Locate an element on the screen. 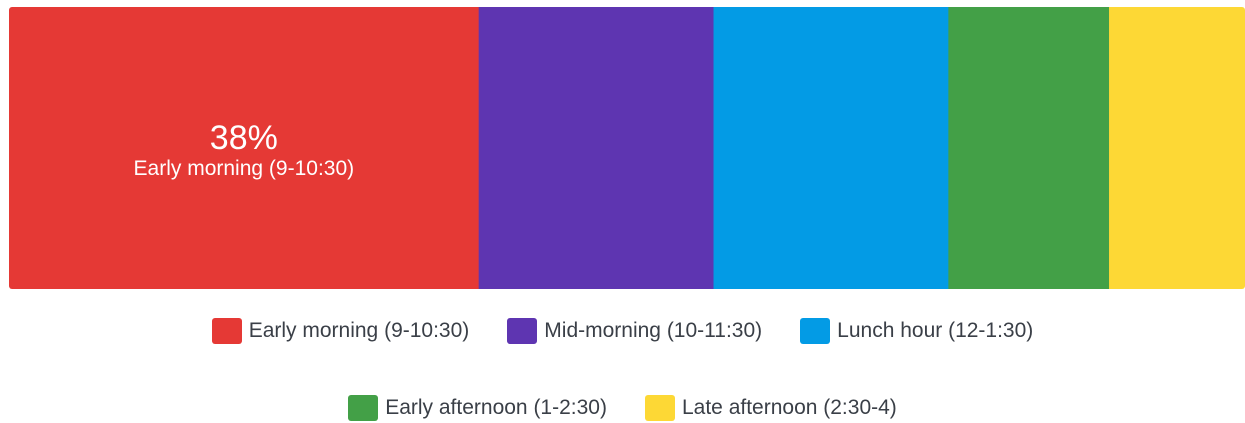 The width and height of the screenshot is (1245, 423). segment-value-label: 38% is located at coordinates (244, 138).